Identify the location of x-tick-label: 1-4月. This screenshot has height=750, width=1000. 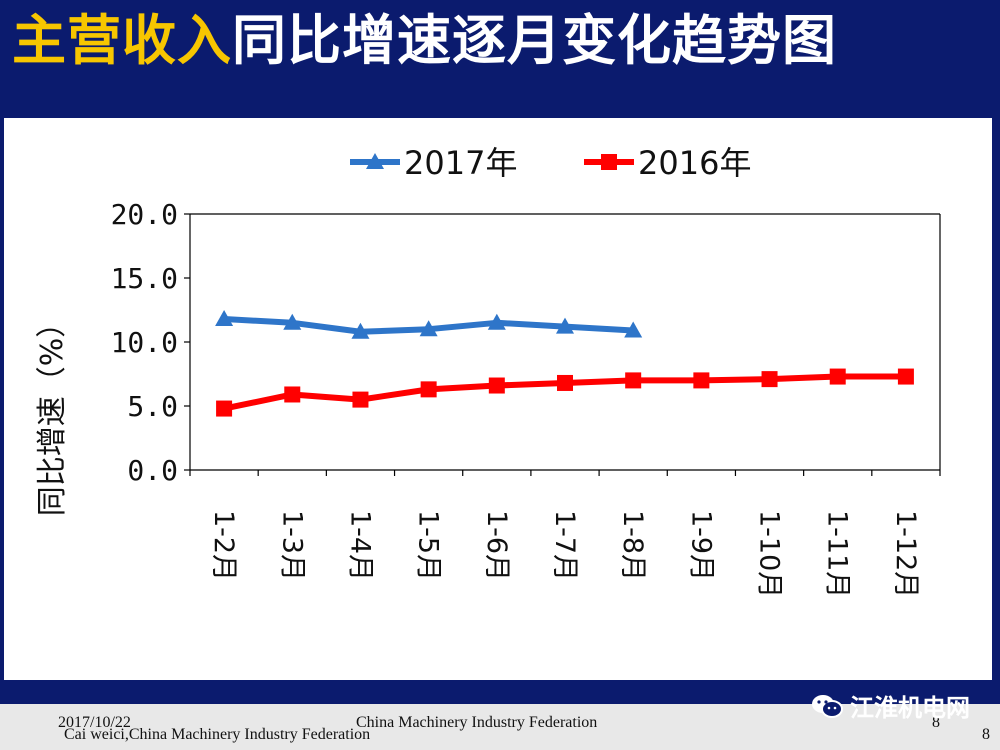
(359, 545).